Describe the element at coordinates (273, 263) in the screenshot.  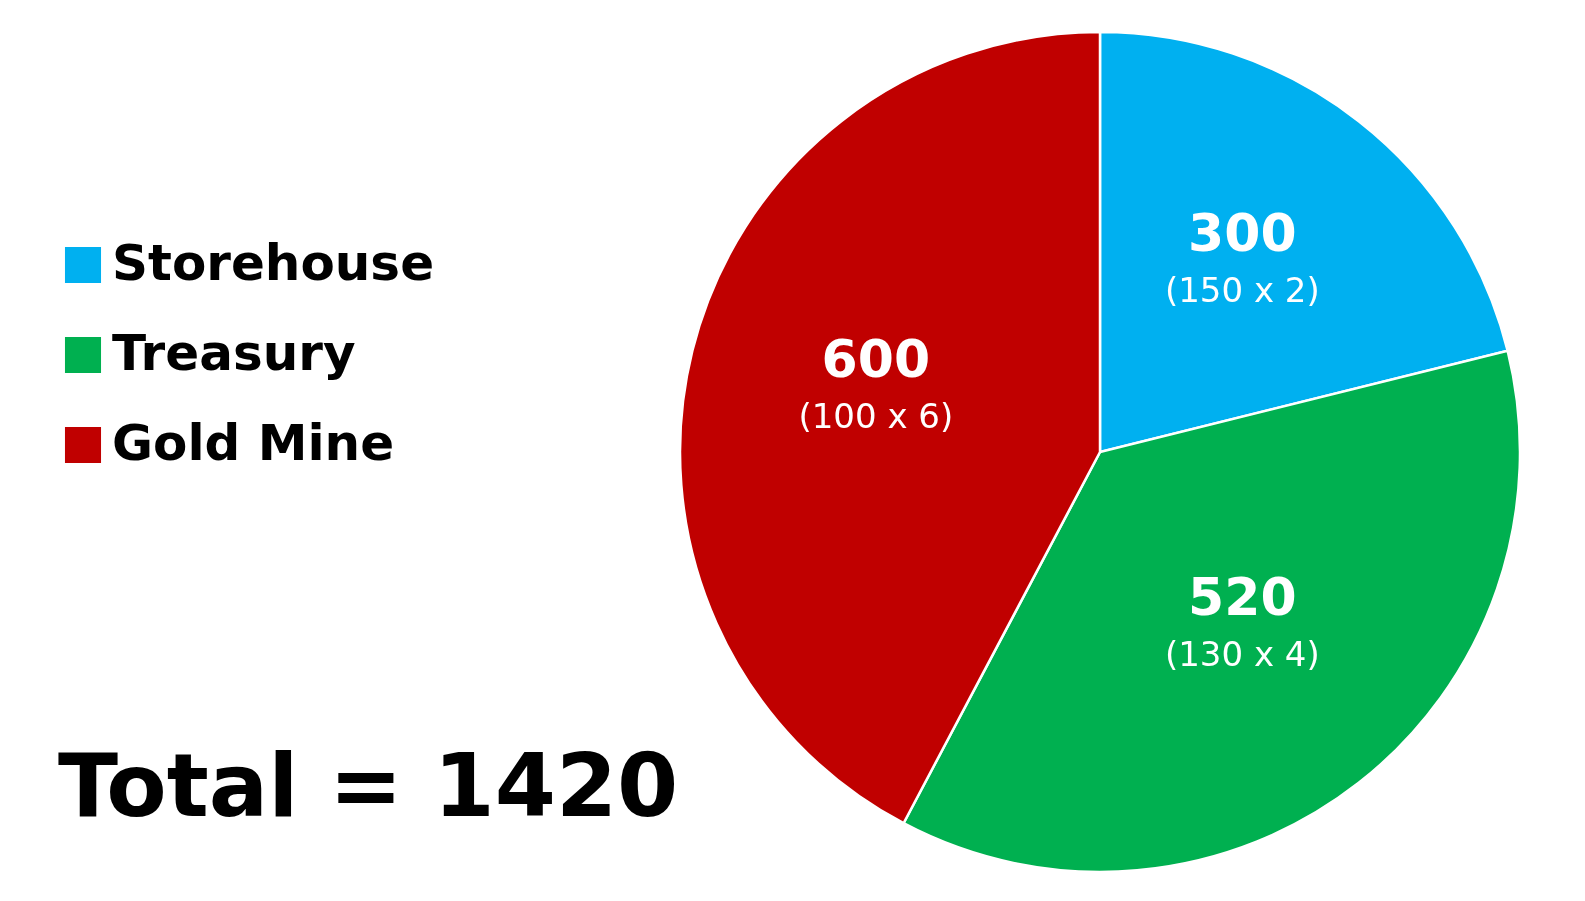
I see `legend-label: Storehouse` at that location.